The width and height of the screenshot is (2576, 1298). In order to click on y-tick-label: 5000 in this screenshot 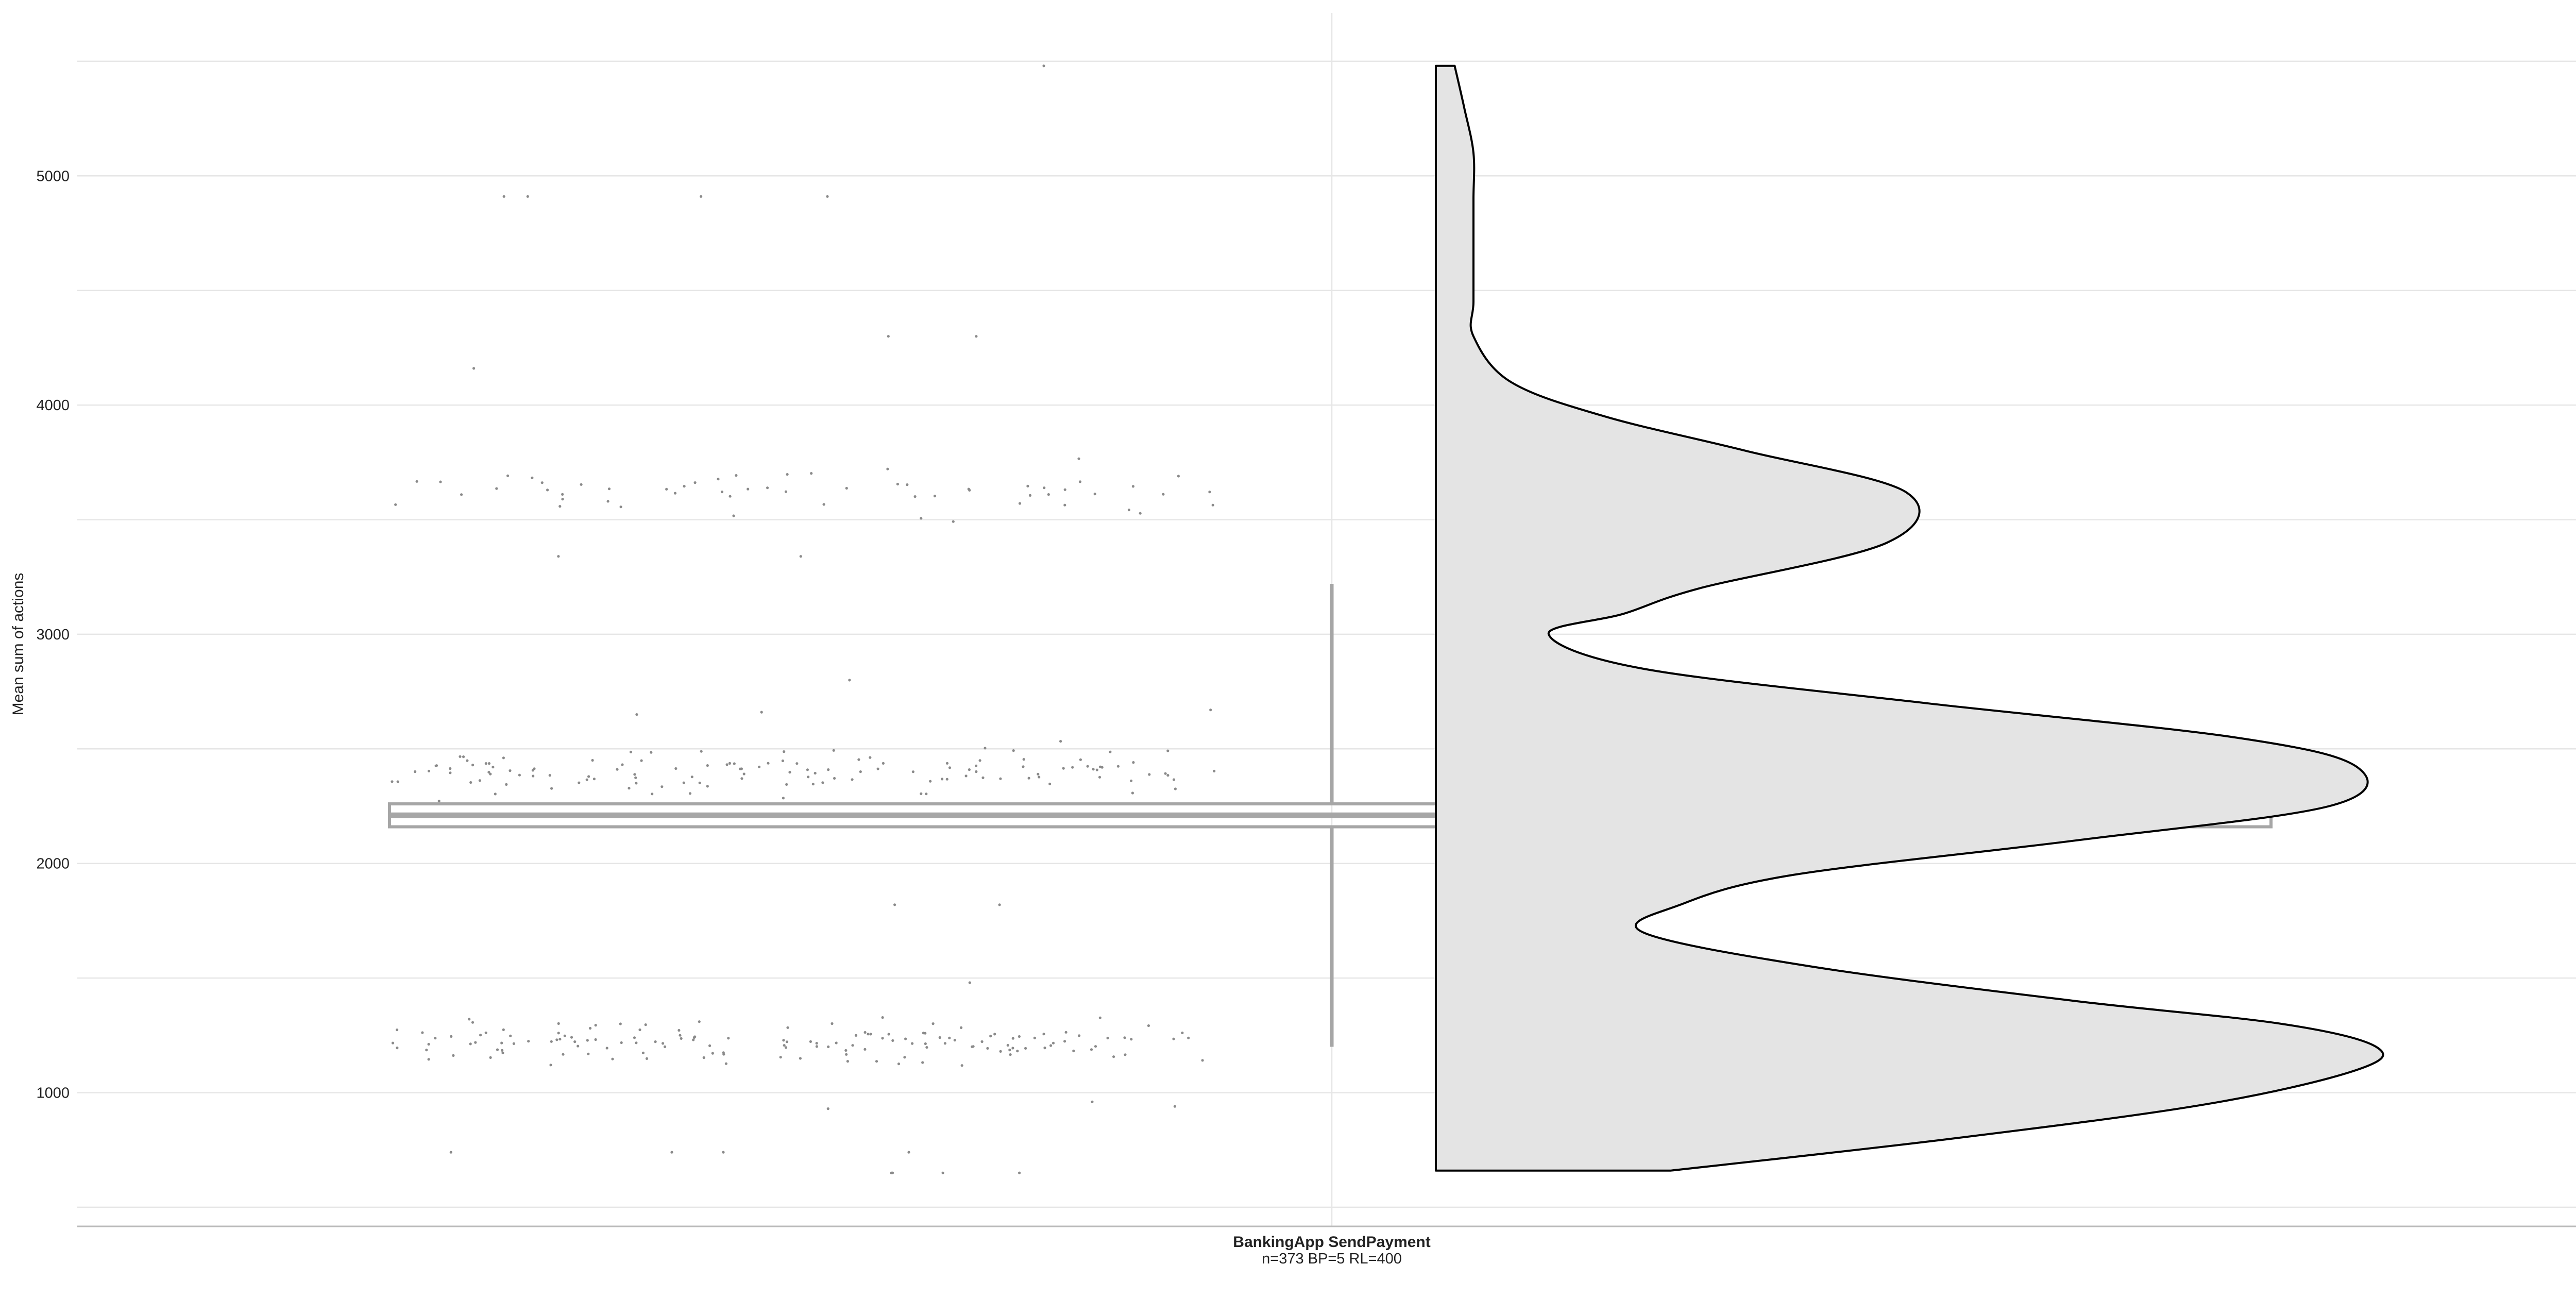, I will do `click(53, 176)`.